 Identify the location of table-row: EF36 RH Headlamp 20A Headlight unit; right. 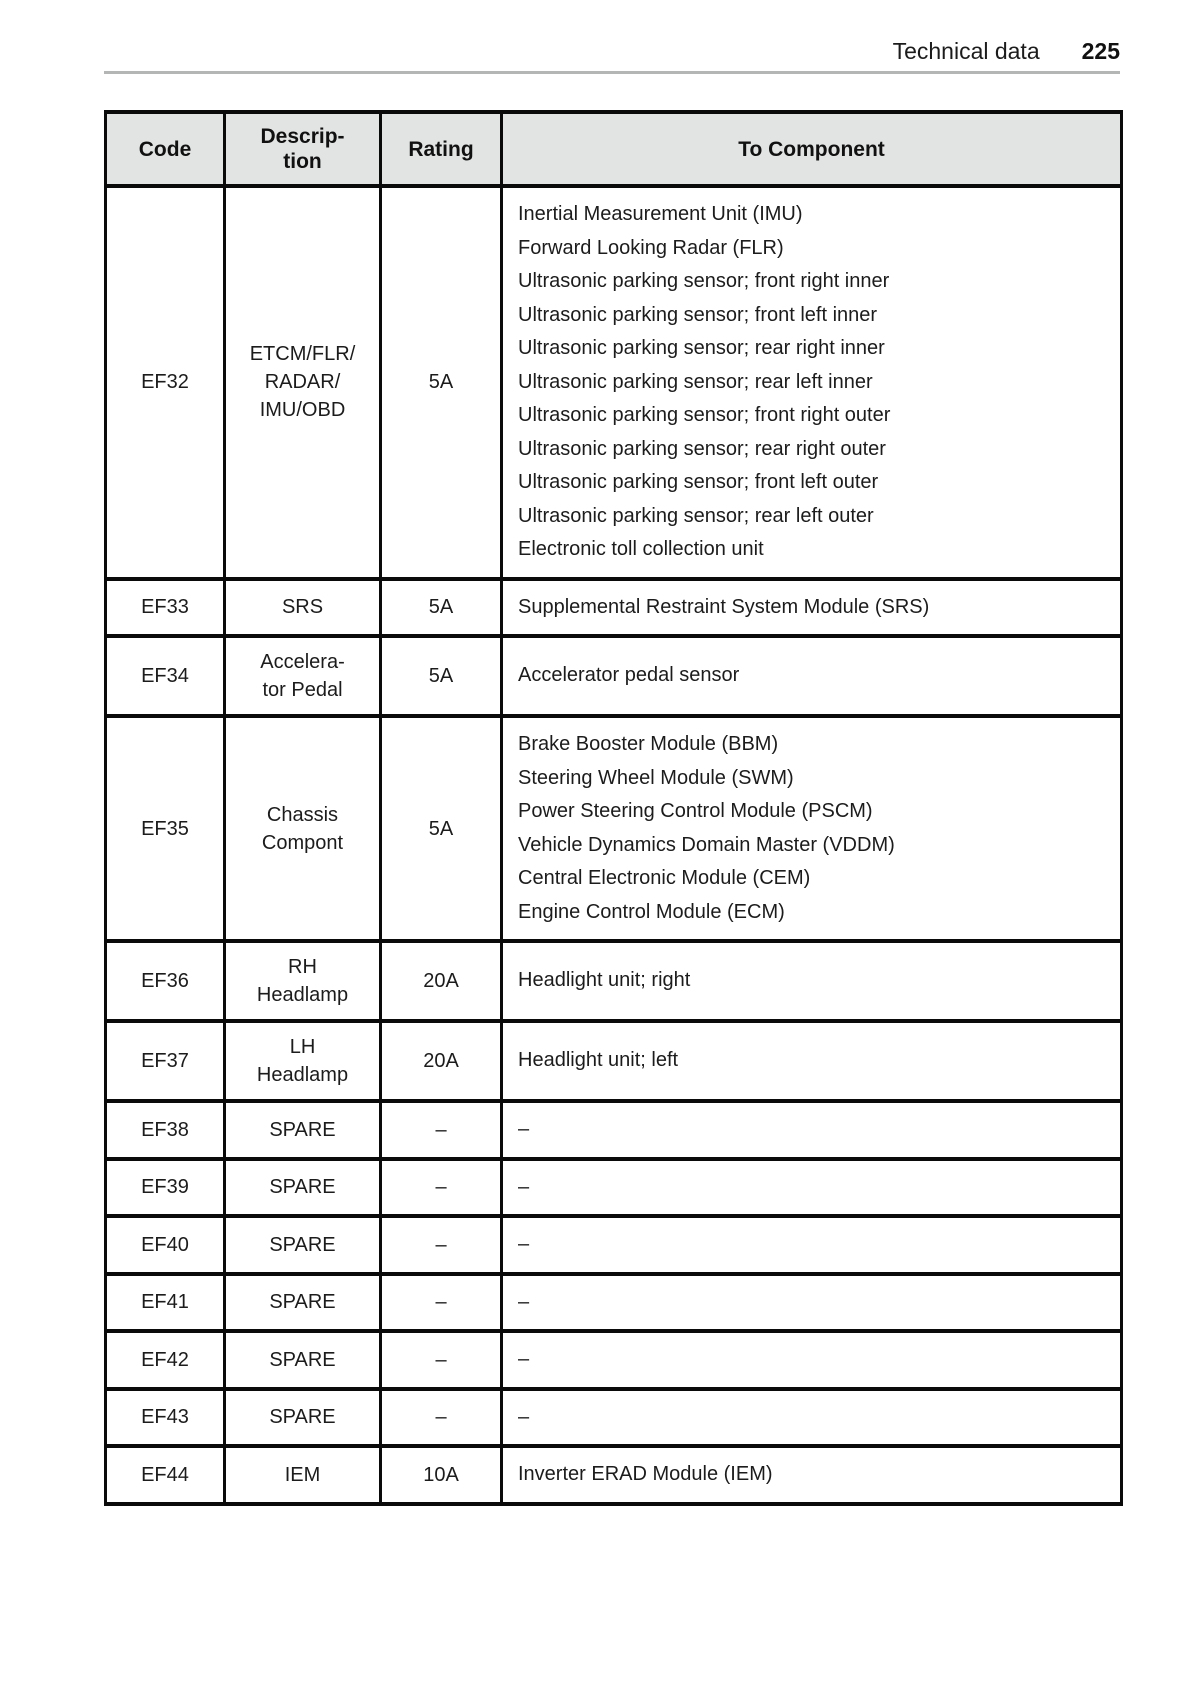
(613, 981).